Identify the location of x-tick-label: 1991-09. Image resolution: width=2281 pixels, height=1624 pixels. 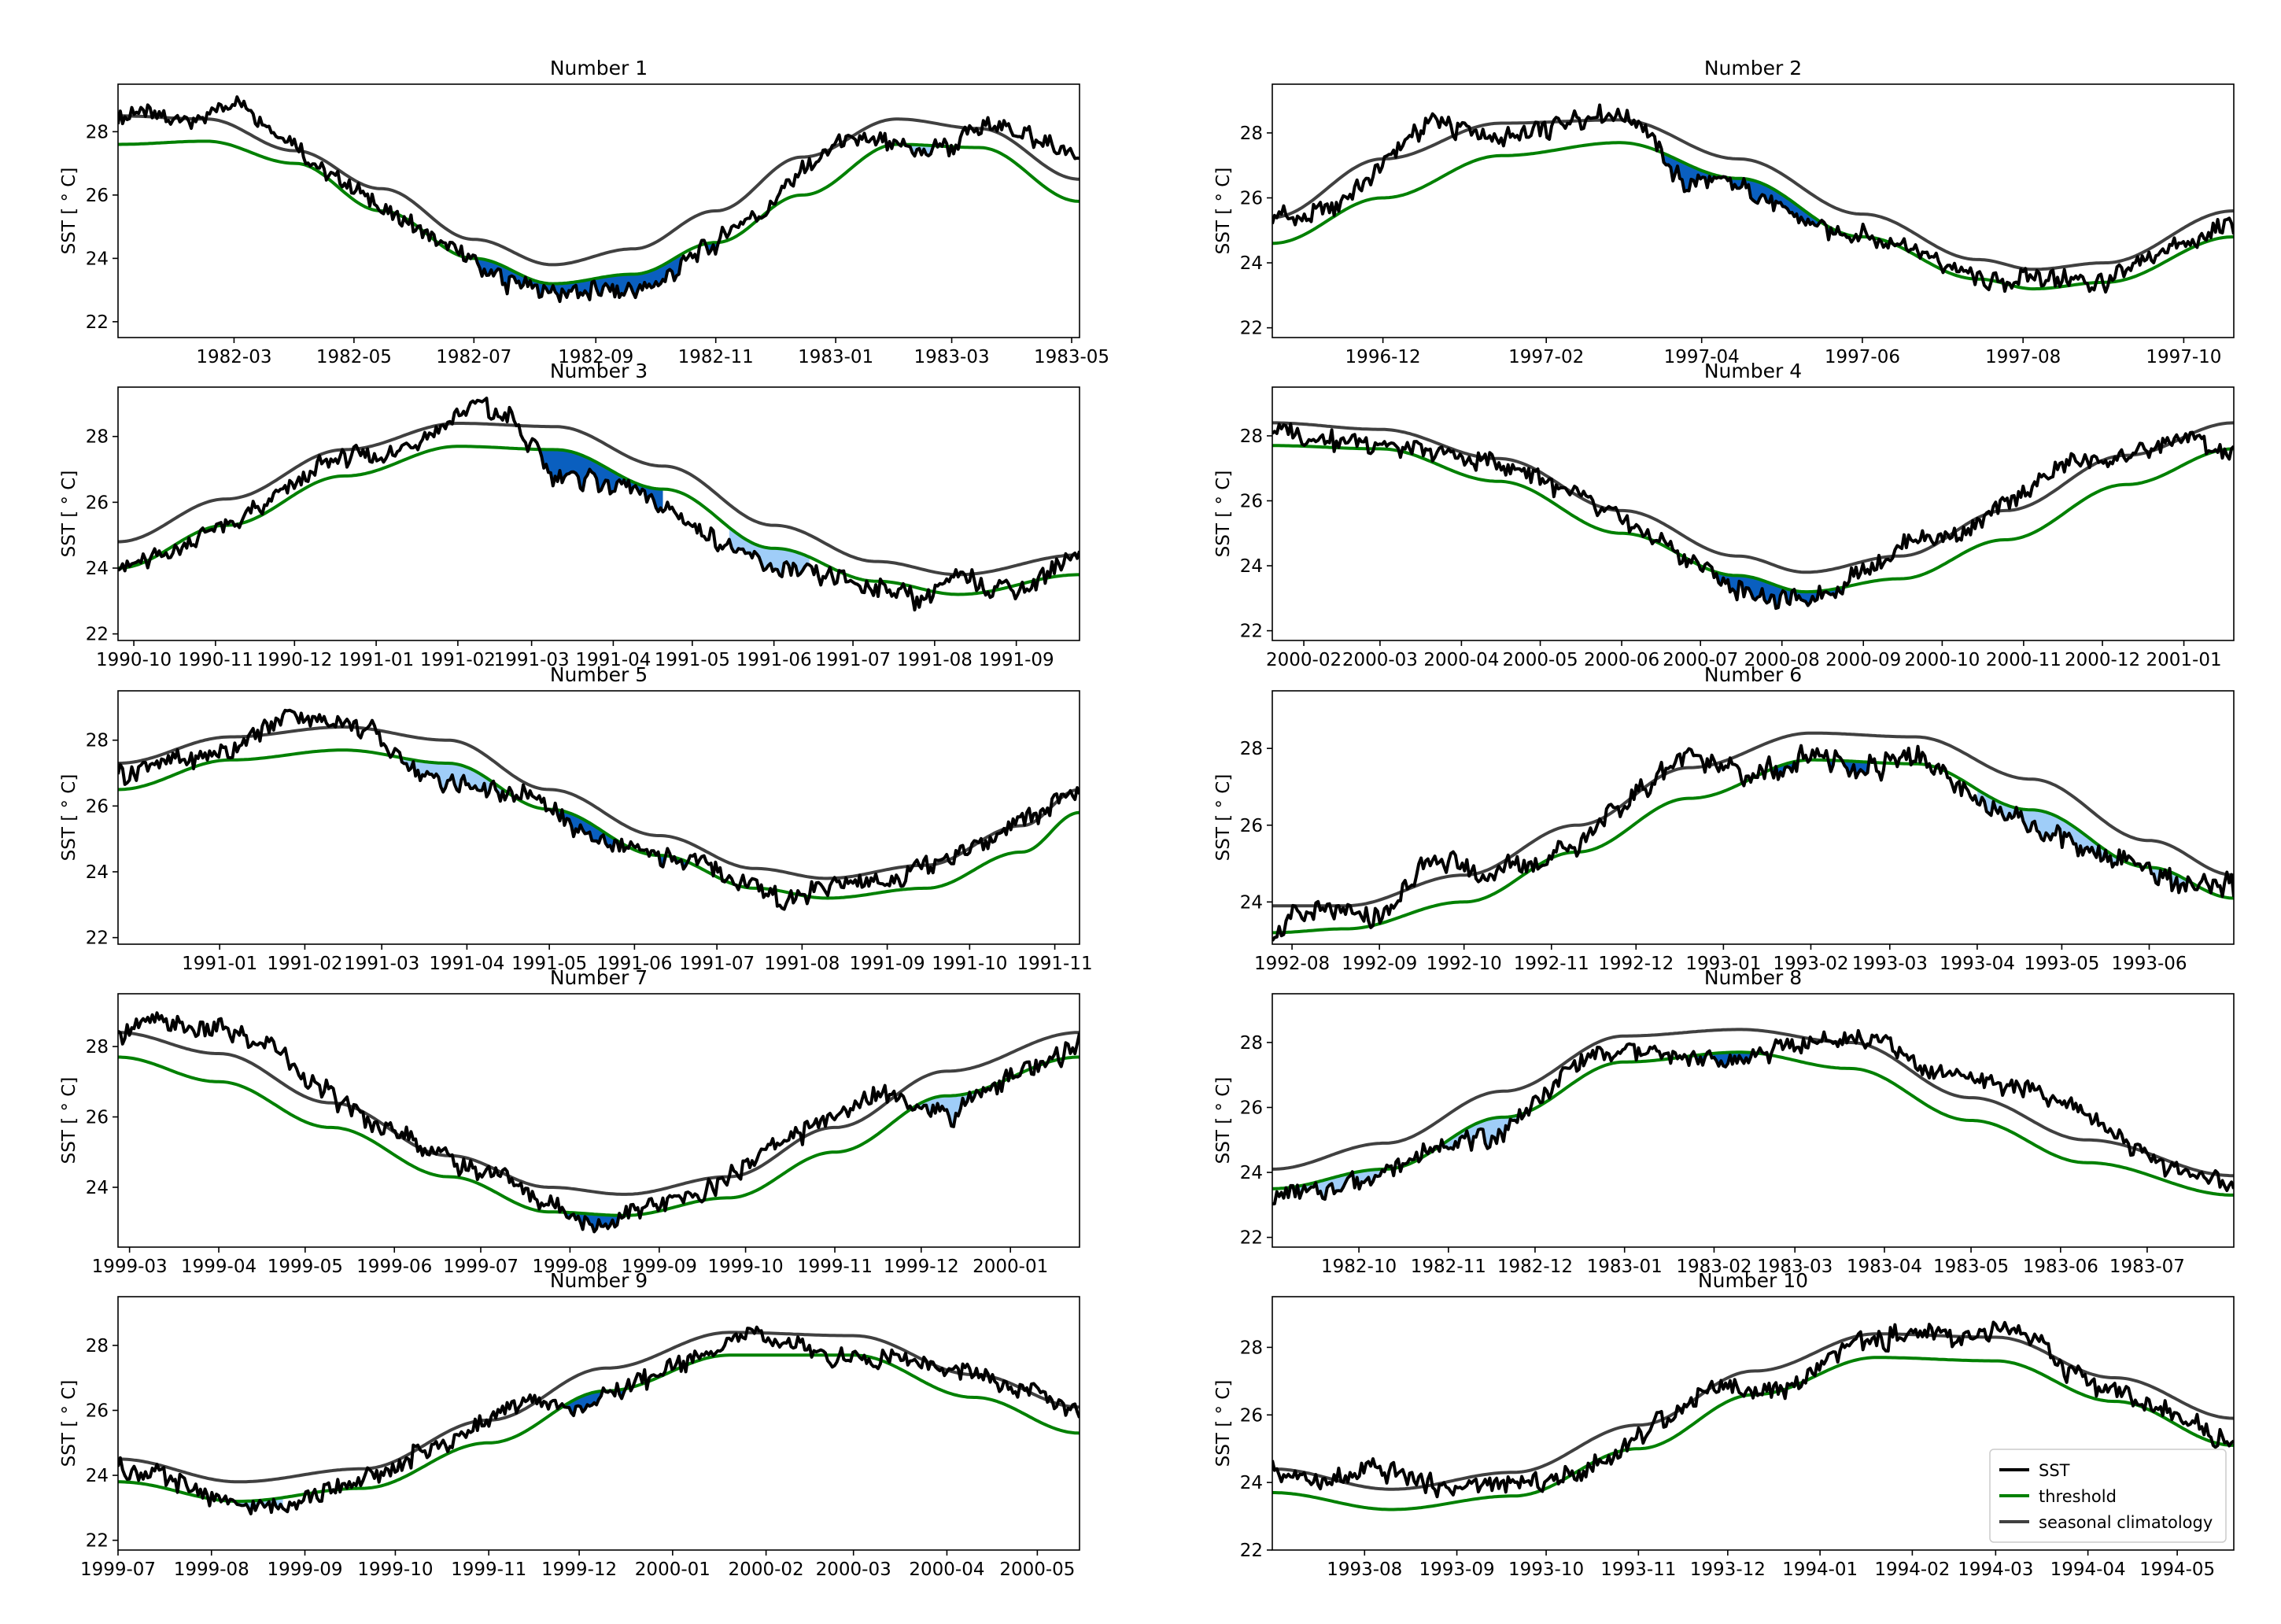
(1016, 660).